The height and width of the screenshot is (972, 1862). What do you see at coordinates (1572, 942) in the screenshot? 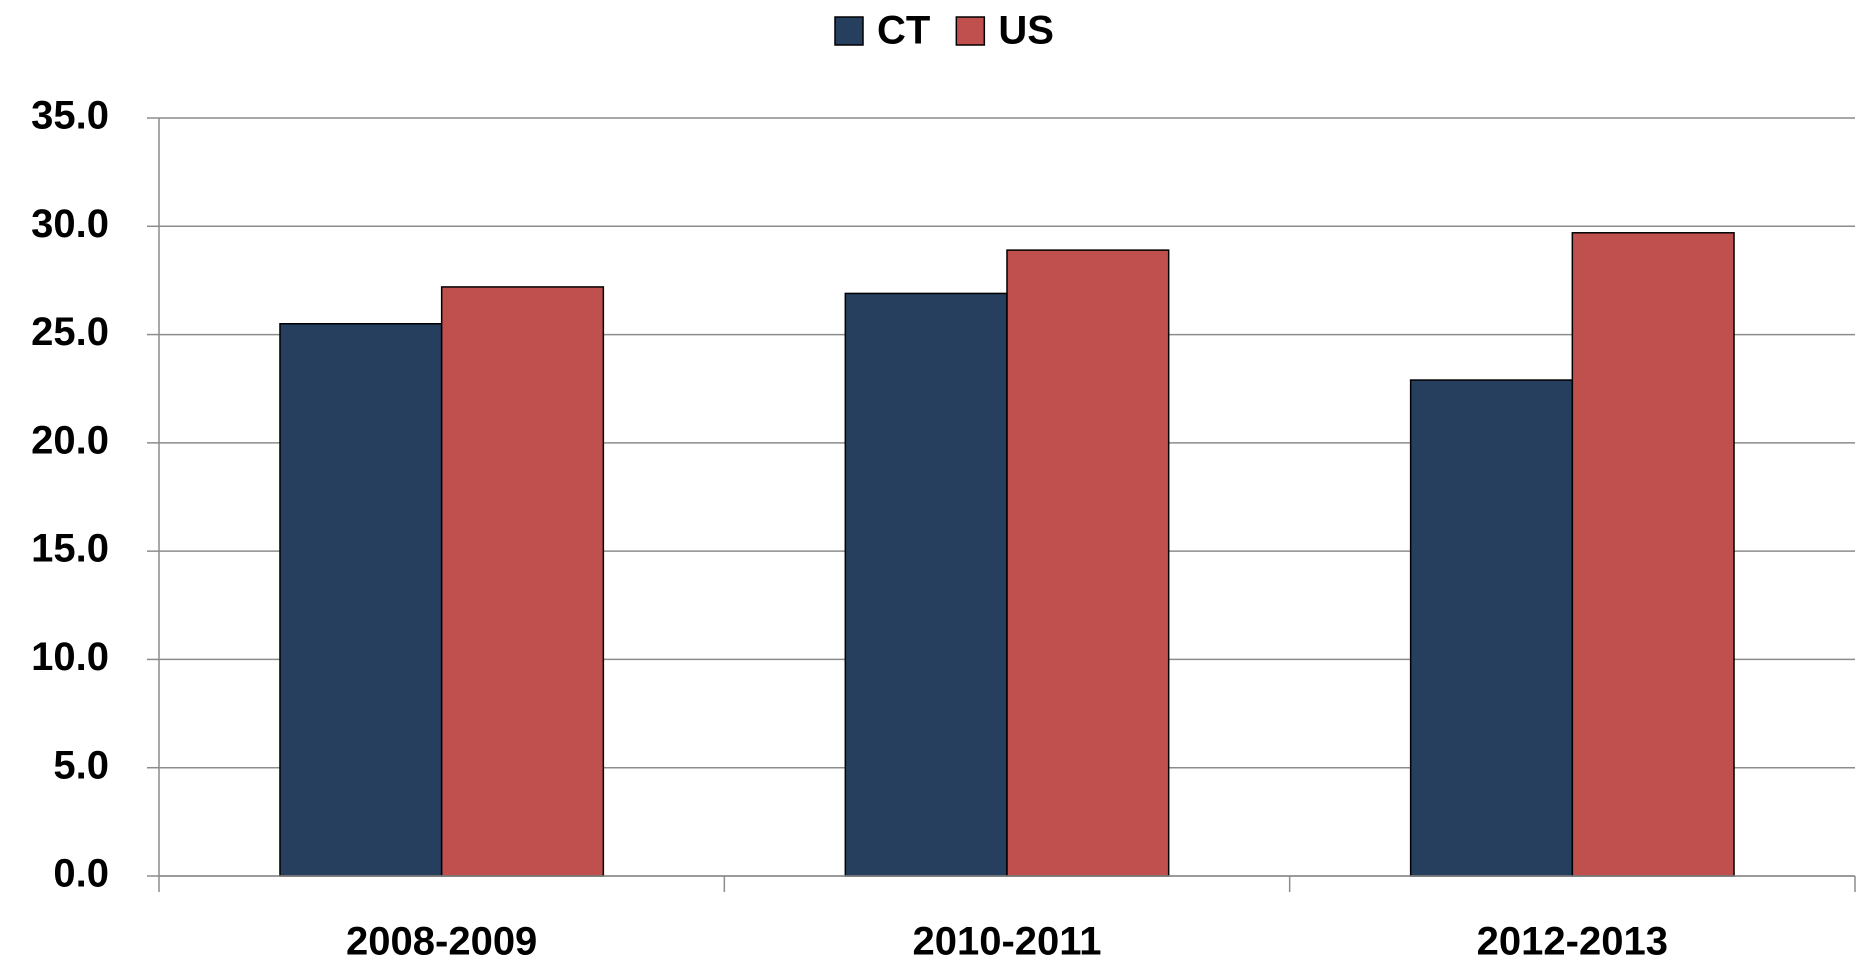
I see `x-tick-label: 2012-2013` at bounding box center [1572, 942].